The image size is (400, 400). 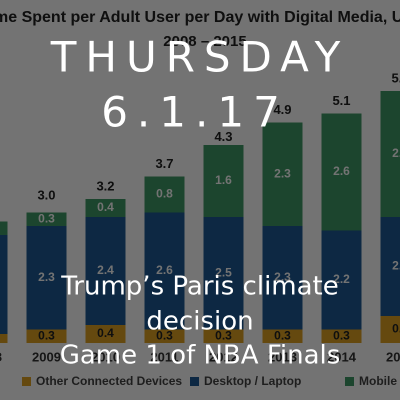 What do you see at coordinates (199, 287) in the screenshot?
I see `headline-line: Trump’s Paris climate` at bounding box center [199, 287].